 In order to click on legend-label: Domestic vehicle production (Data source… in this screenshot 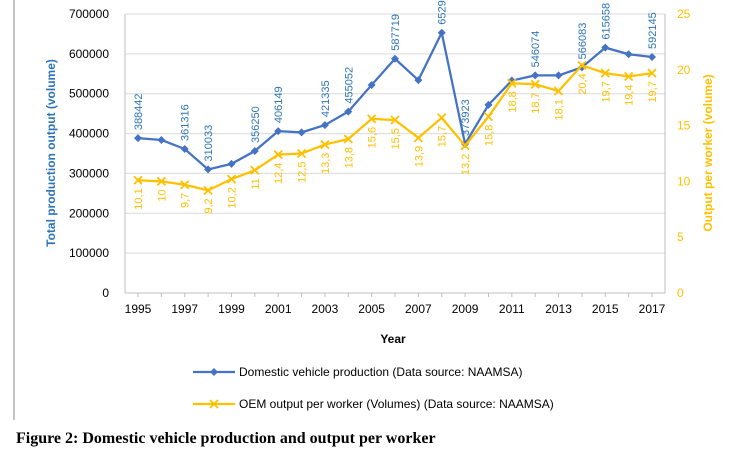, I will do `click(380, 372)`.